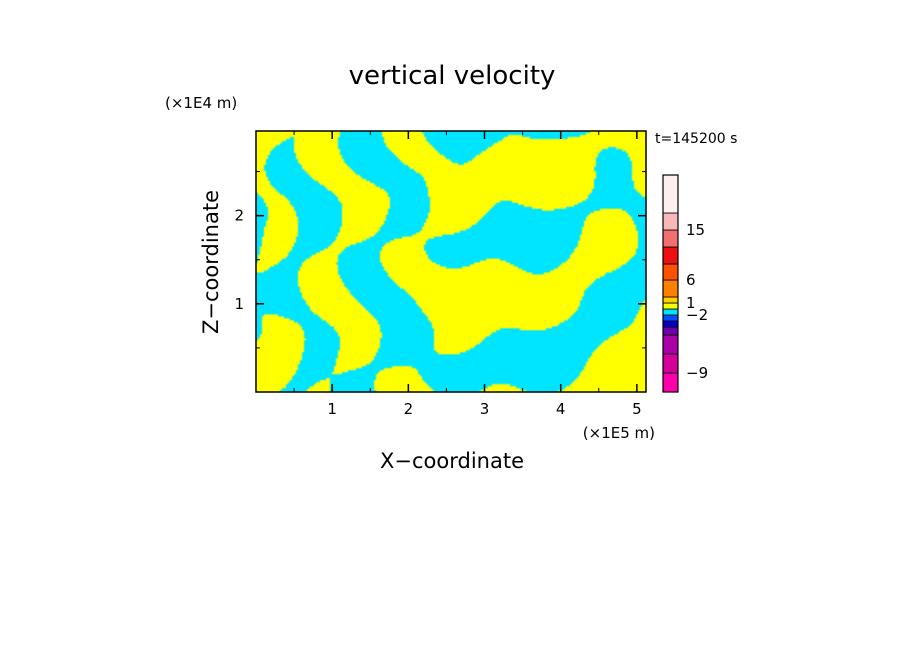 The width and height of the screenshot is (904, 654). I want to click on x-tick-label: 5, so click(637, 409).